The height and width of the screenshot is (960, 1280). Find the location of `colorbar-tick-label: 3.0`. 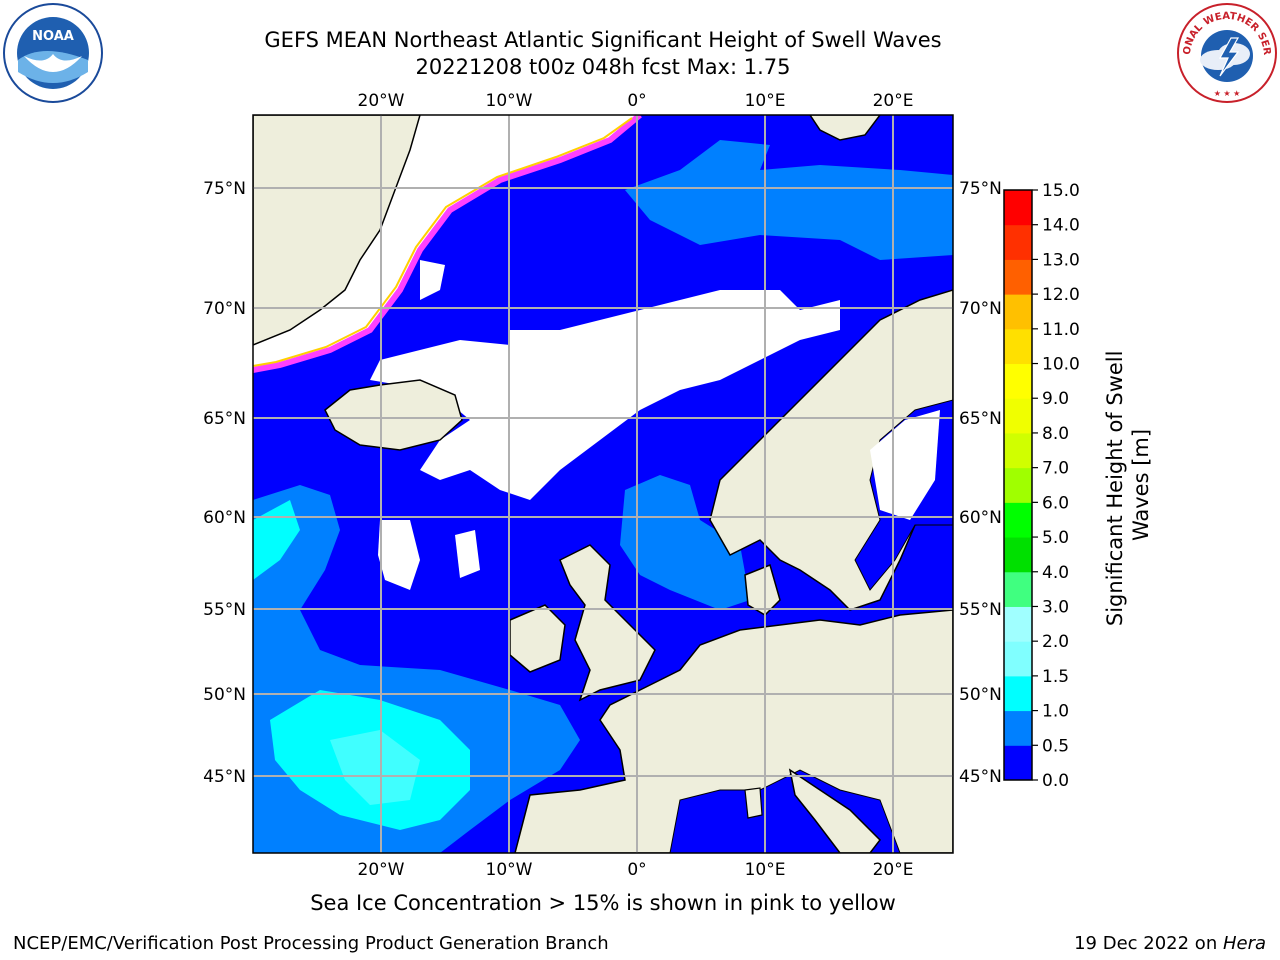

colorbar-tick-label: 3.0 is located at coordinates (1055, 607).